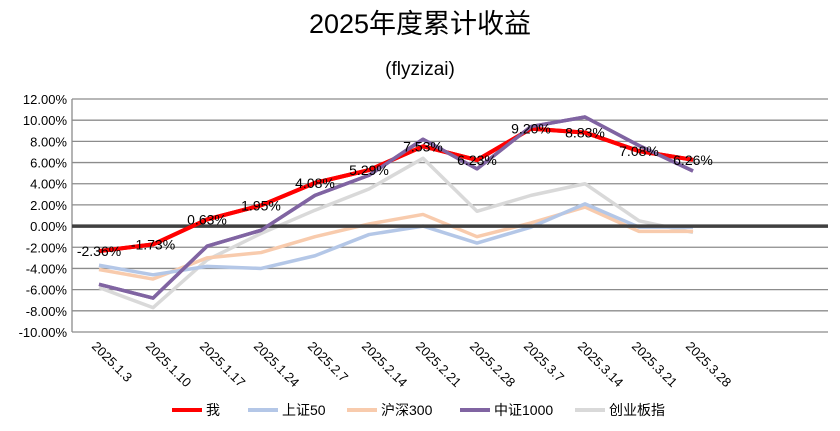  I want to click on y-tick-label: 10.00%, so click(45, 120).